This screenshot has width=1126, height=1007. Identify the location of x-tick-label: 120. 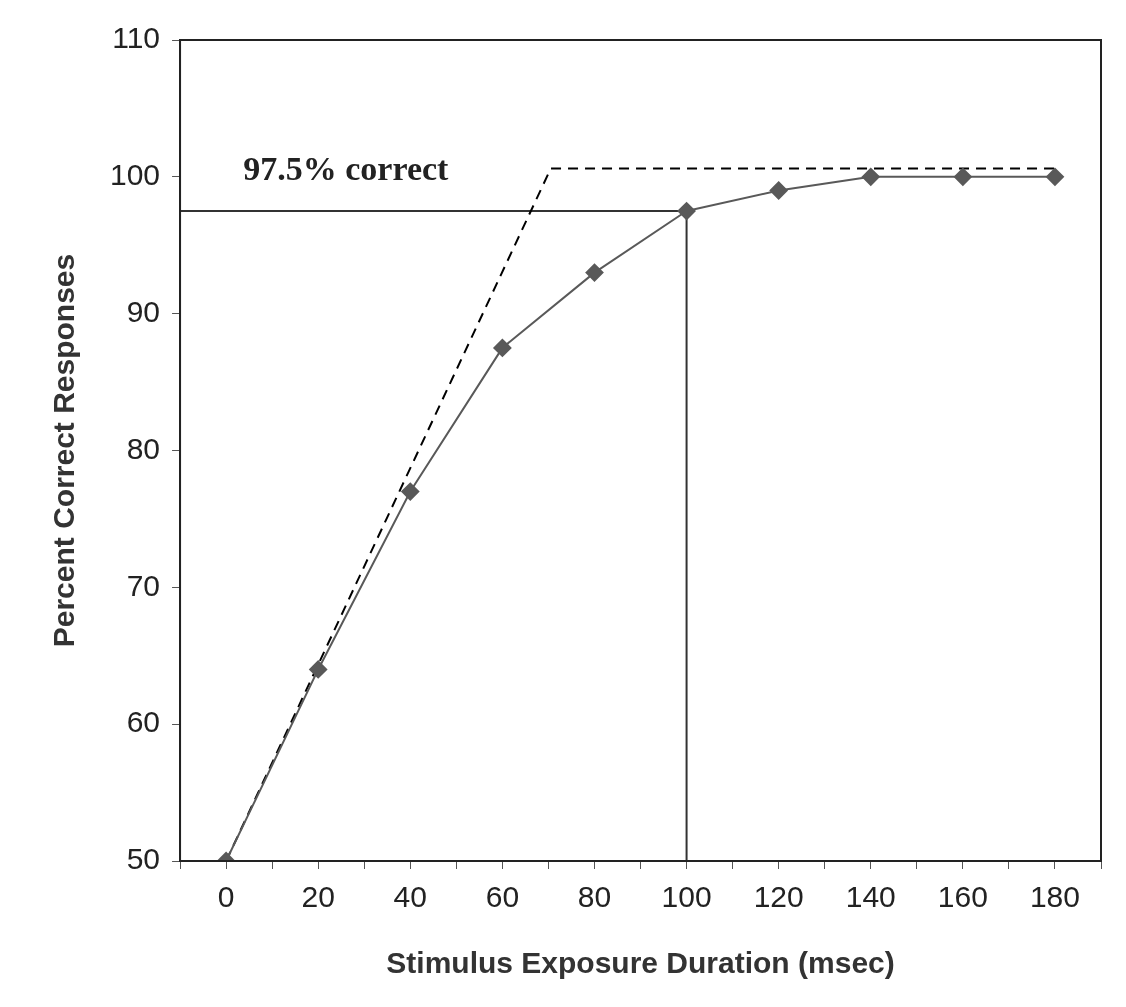
(778, 897).